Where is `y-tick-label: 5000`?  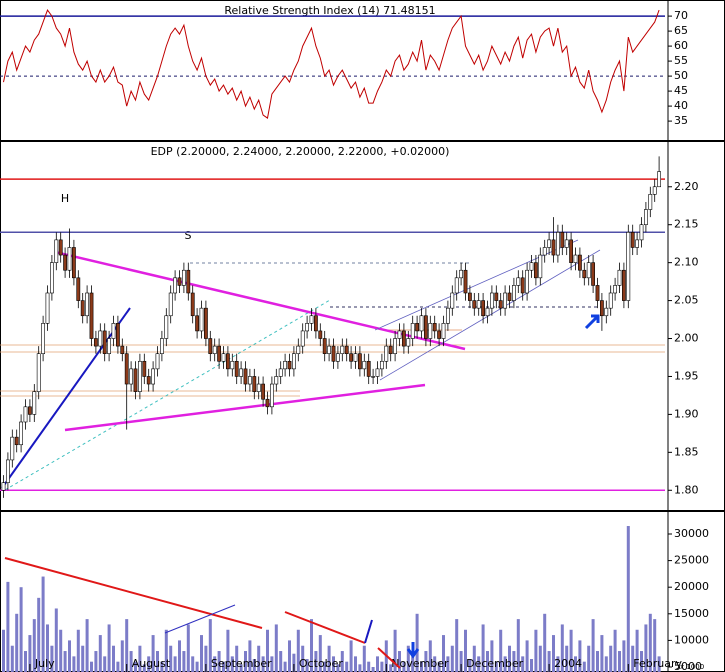
y-tick-label: 5000 is located at coordinates (688, 666).